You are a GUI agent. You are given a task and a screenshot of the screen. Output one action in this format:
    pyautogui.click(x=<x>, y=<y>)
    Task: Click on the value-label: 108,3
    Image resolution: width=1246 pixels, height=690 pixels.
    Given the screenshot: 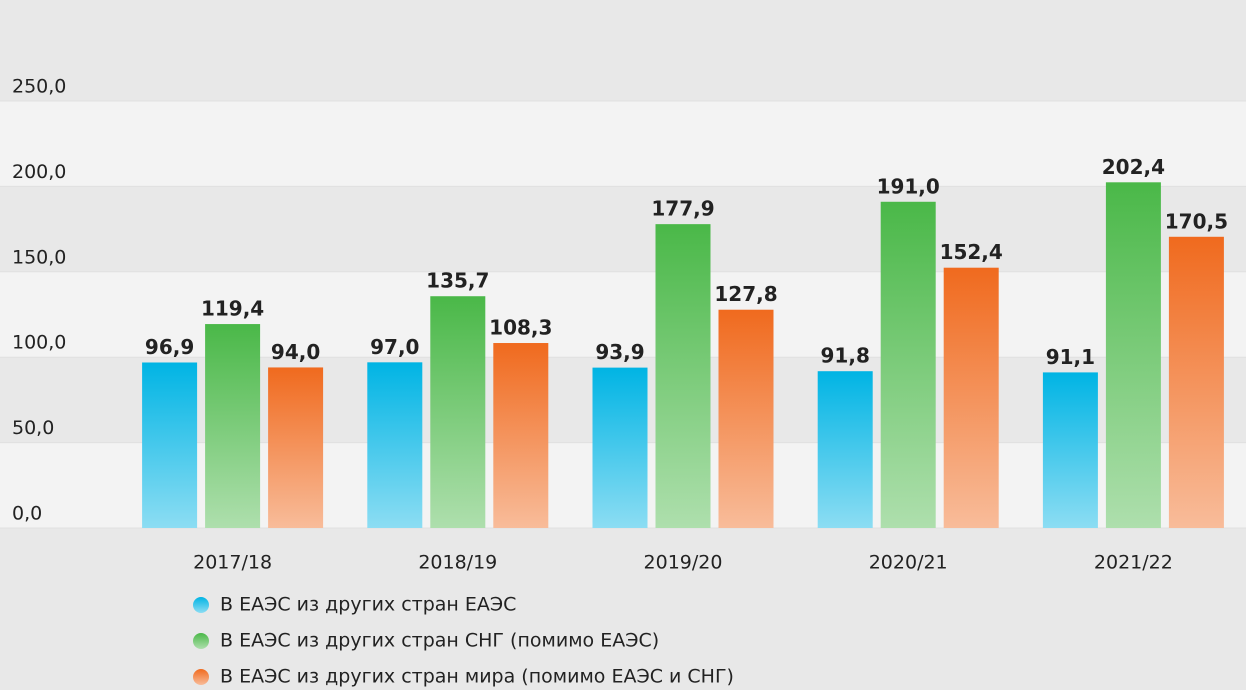 What is the action you would take?
    pyautogui.click(x=520, y=328)
    